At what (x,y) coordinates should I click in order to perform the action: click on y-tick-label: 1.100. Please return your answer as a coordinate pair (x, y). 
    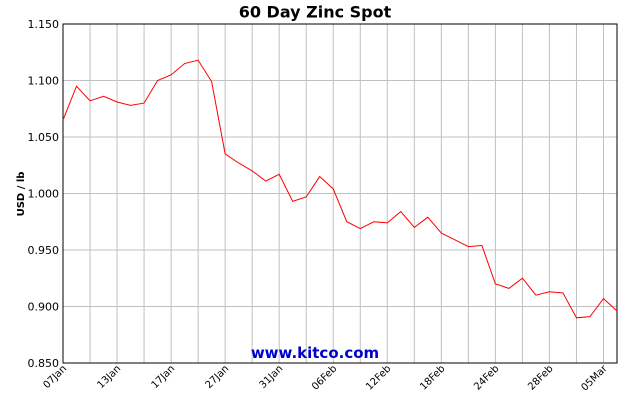
    Looking at the image, I should click on (44, 81).